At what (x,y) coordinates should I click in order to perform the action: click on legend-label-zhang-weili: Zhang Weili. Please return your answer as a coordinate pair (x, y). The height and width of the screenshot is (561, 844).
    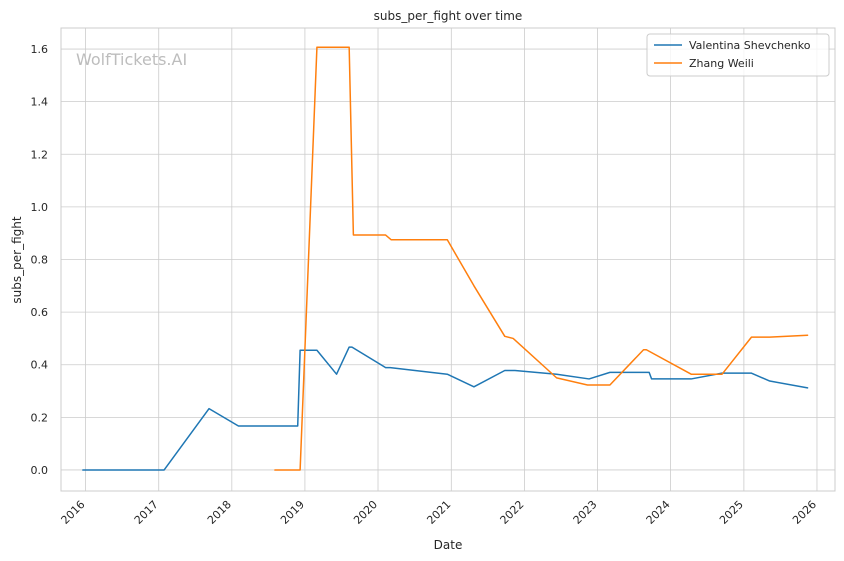
    Looking at the image, I should click on (721, 63).